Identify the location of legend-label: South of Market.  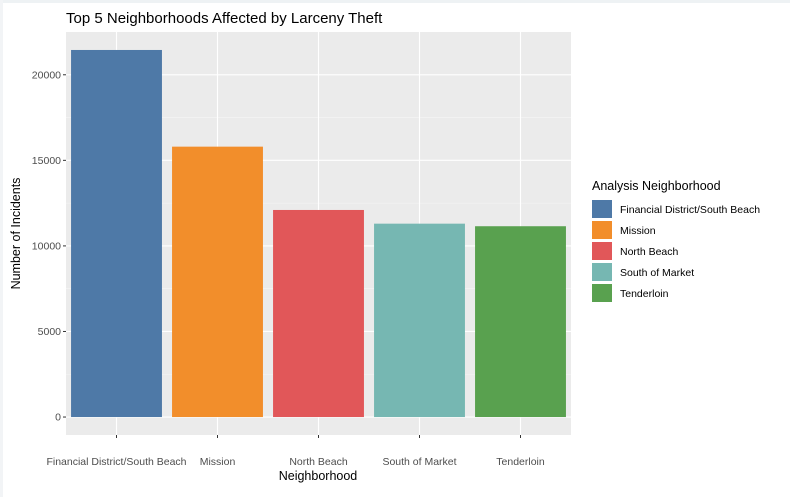
(657, 273).